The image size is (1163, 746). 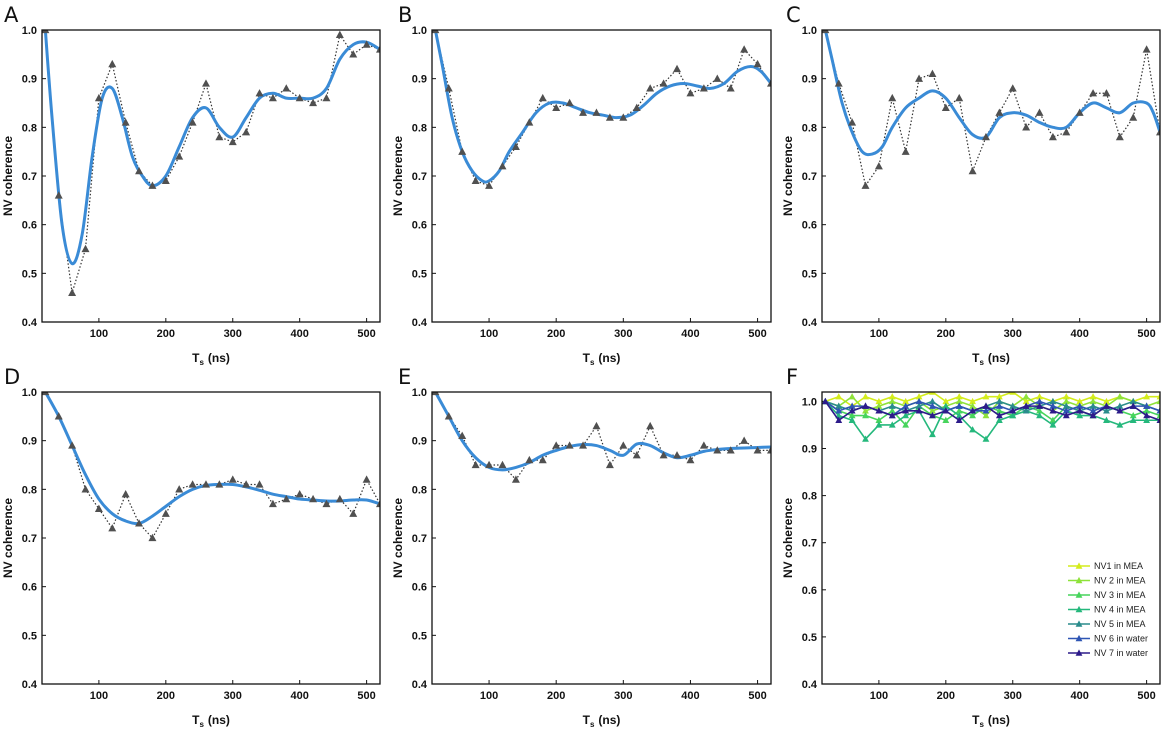 What do you see at coordinates (8, 176) in the screenshot?
I see `y-axis-label: NV coherence` at bounding box center [8, 176].